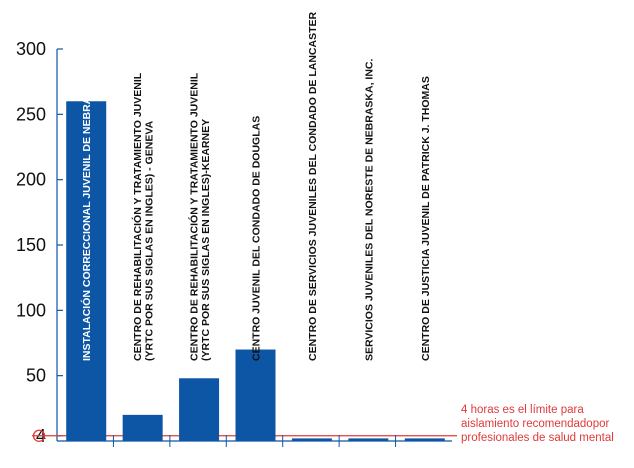  What do you see at coordinates (206, 240) in the screenshot?
I see `category-label: (YRTC POR SUS SIGLAS EN INGLES)-KEARNEY` at bounding box center [206, 240].